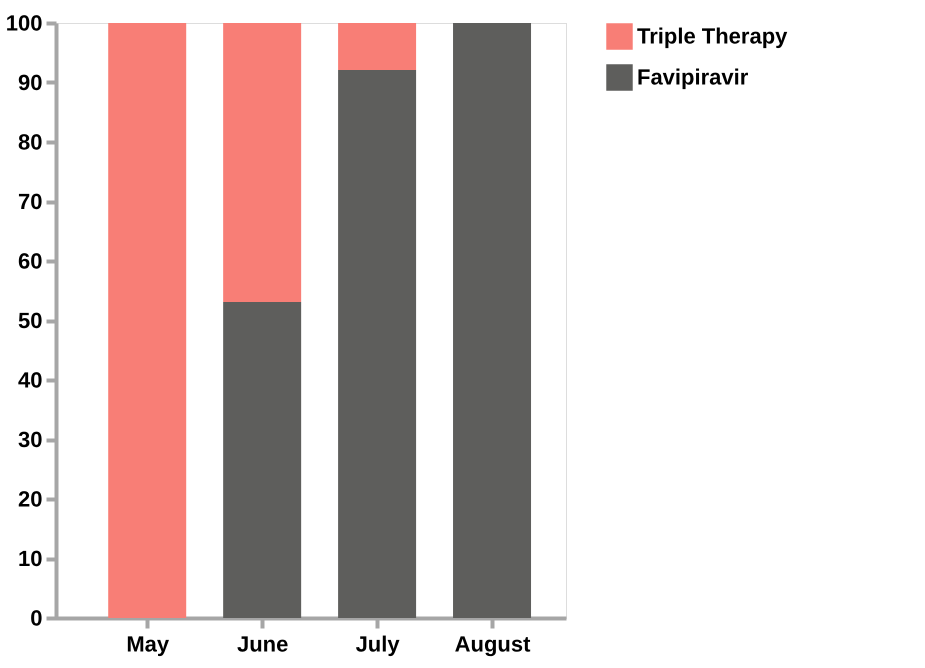 The width and height of the screenshot is (925, 668). I want to click on y-tick-label: 100, so click(24, 23).